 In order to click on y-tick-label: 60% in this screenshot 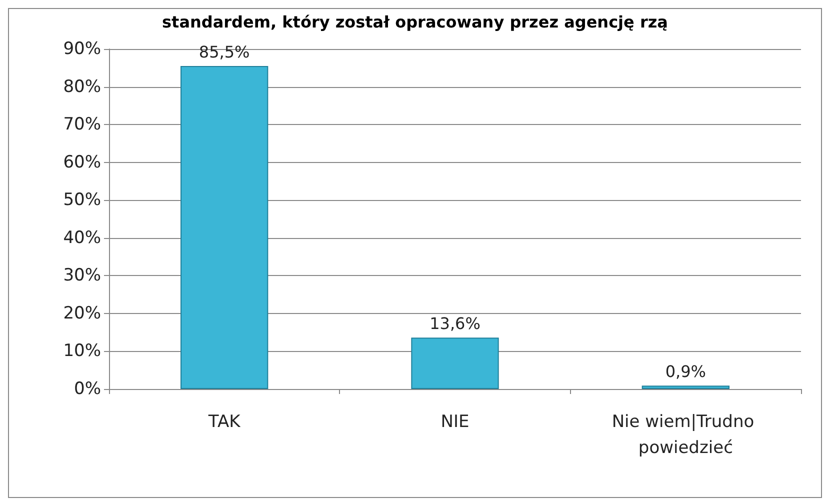, I will do `click(82, 162)`.